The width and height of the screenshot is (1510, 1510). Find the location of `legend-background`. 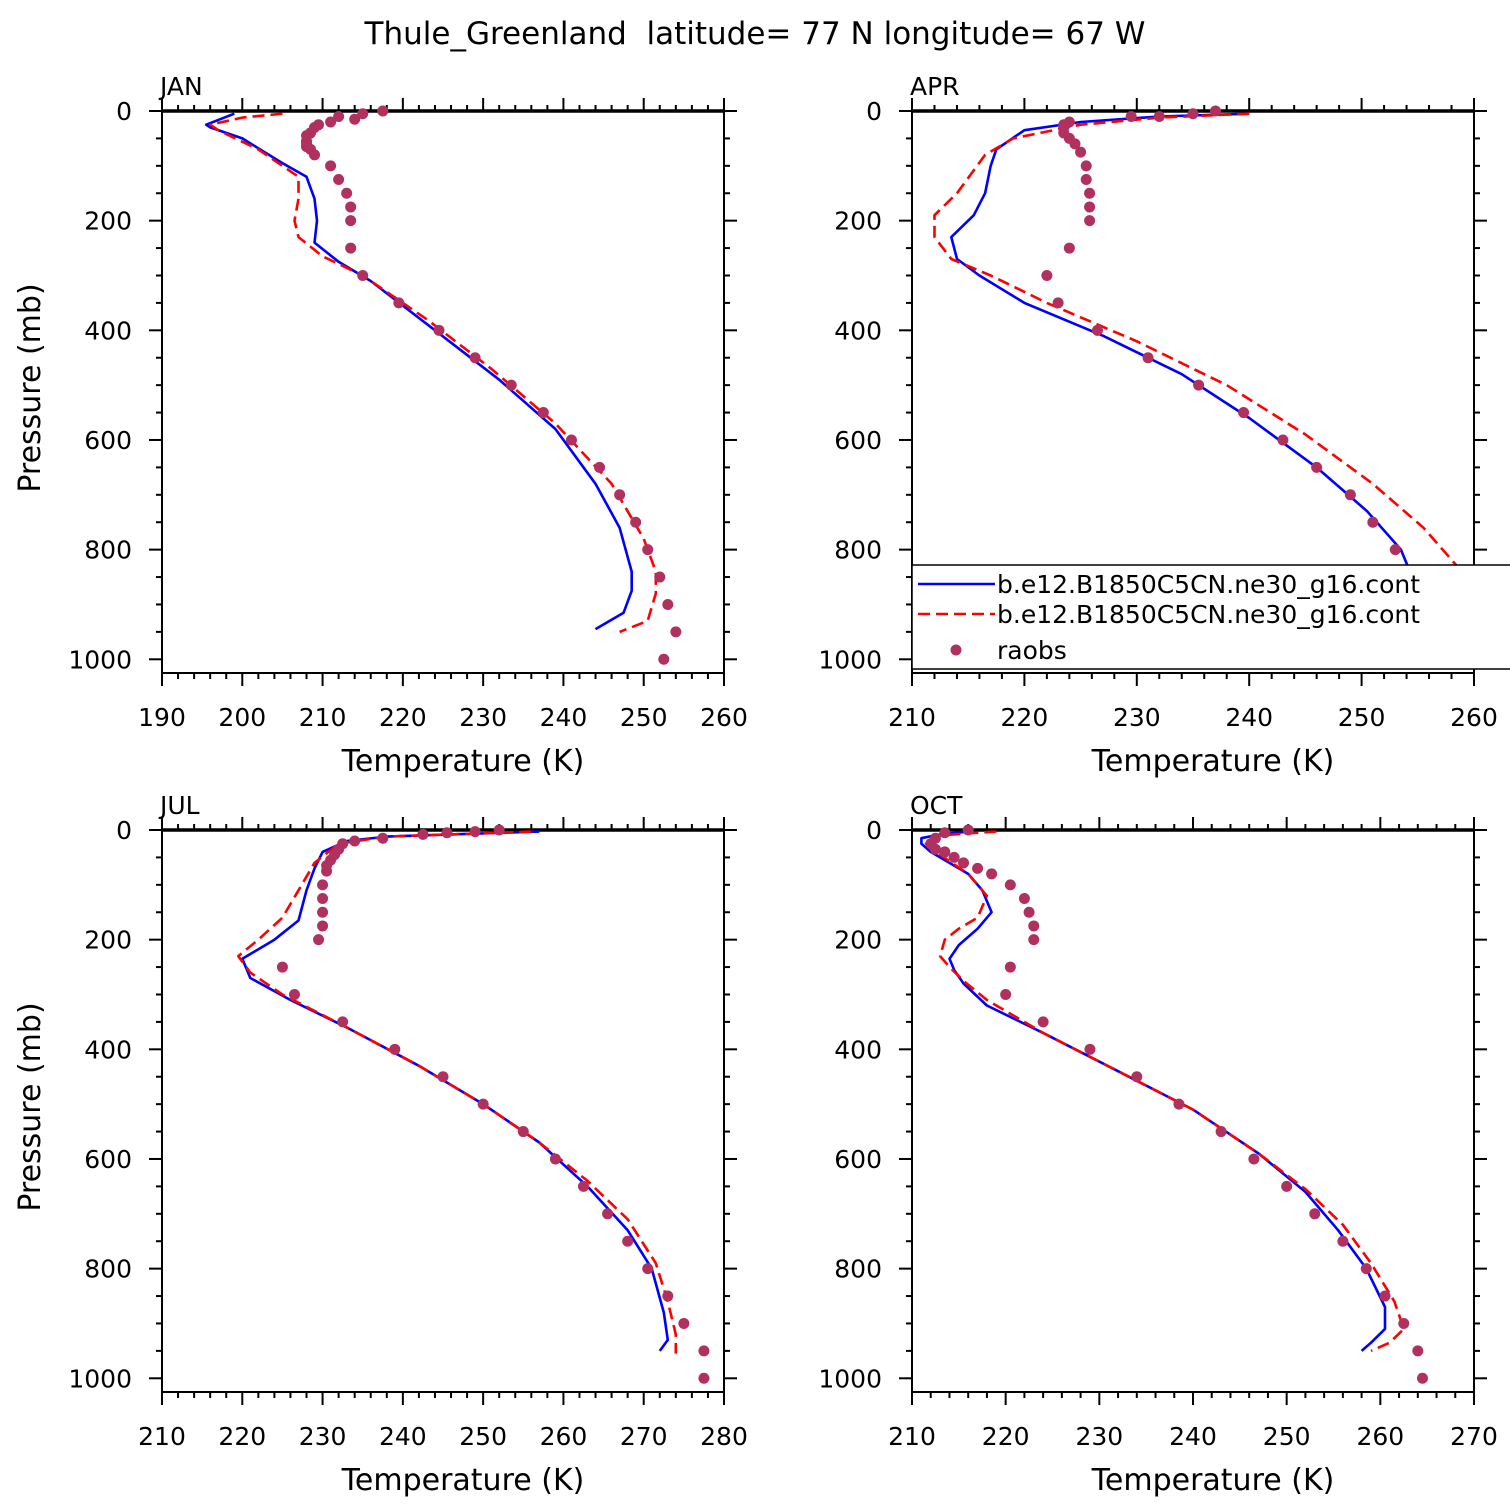

legend-background is located at coordinates (1211, 617).